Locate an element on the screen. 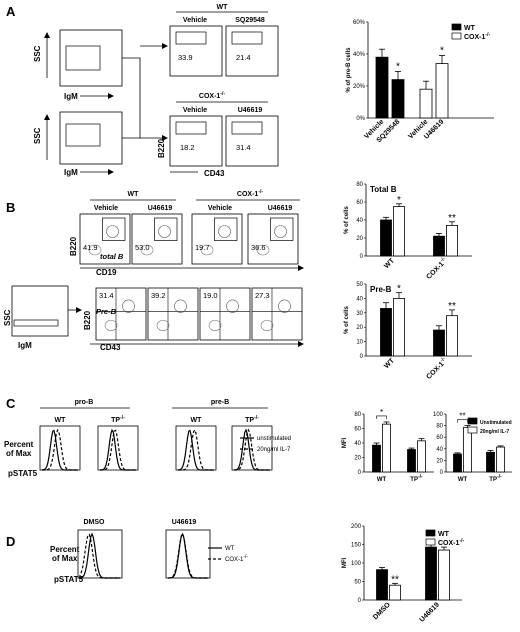  facs-value: 19.7 is located at coordinates (202, 247).